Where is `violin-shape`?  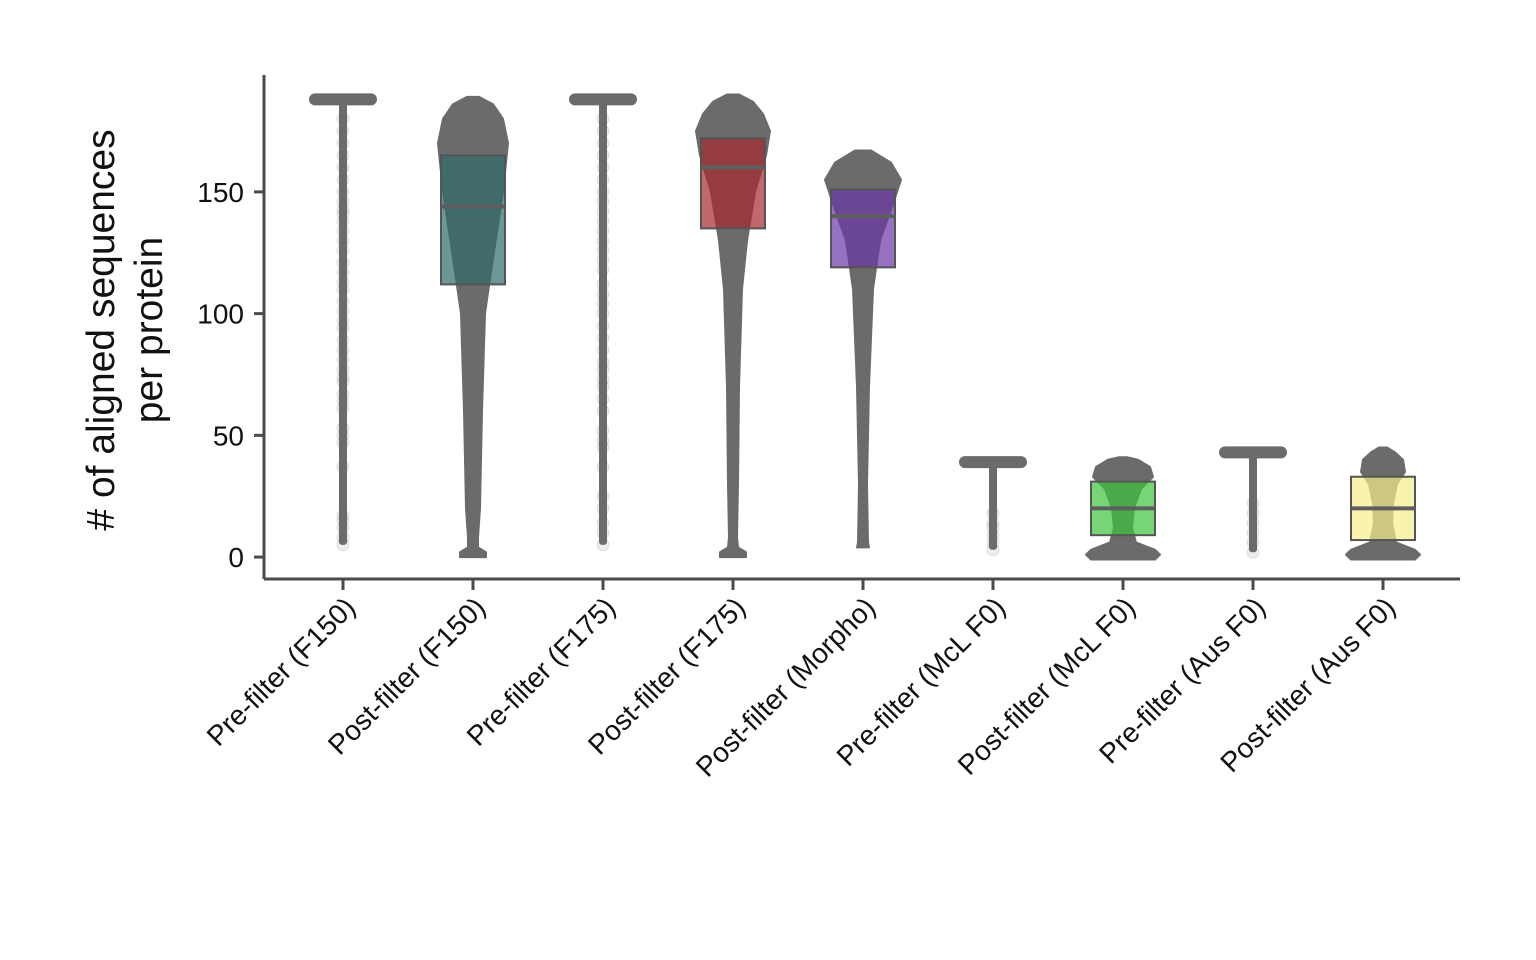
violin-shape is located at coordinates (863, 349).